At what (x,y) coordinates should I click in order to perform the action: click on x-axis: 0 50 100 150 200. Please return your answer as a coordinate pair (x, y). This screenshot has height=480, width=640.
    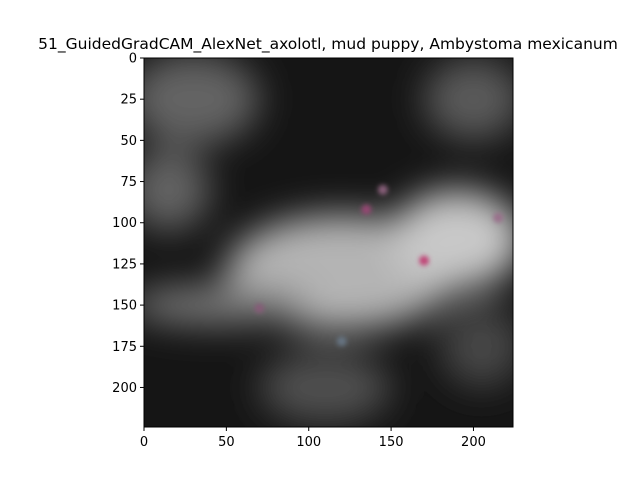
    Looking at the image, I should click on (313, 438).